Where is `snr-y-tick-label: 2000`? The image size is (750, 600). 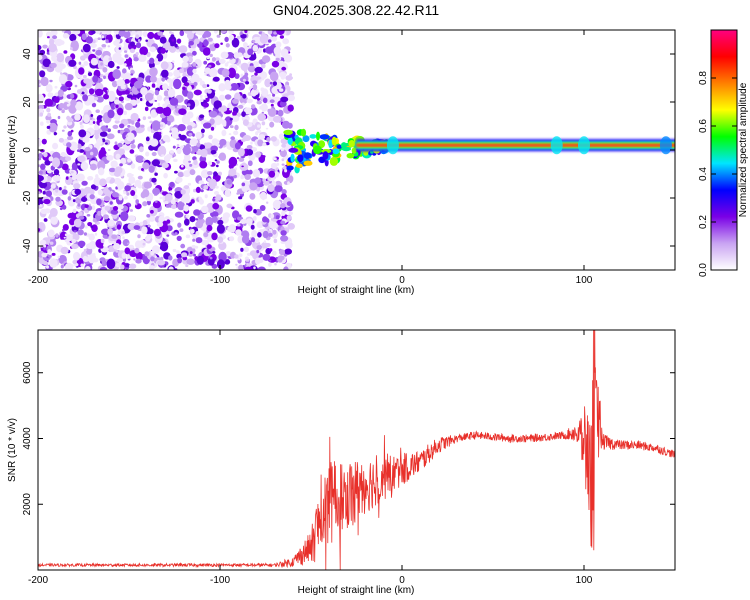
snr-y-tick-label: 2000 is located at coordinates (27, 504).